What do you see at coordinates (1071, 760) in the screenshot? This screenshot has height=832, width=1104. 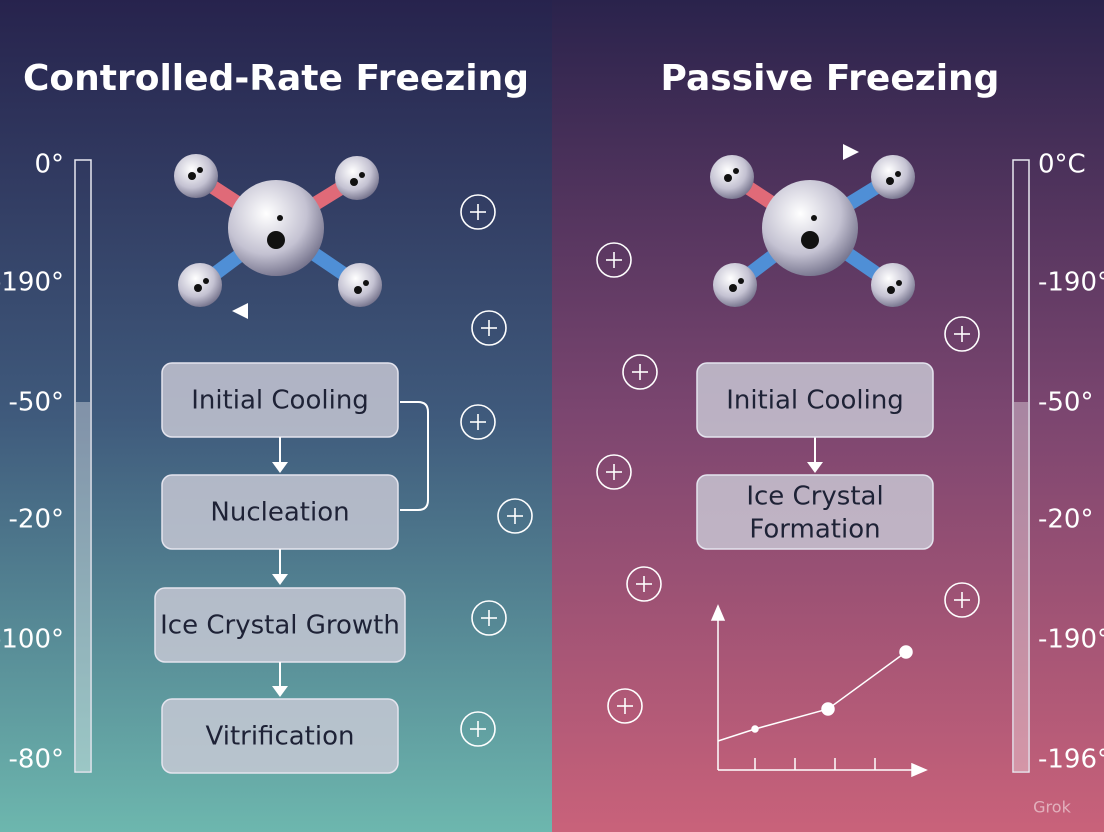 I see `scale-label: -196°` at bounding box center [1071, 760].